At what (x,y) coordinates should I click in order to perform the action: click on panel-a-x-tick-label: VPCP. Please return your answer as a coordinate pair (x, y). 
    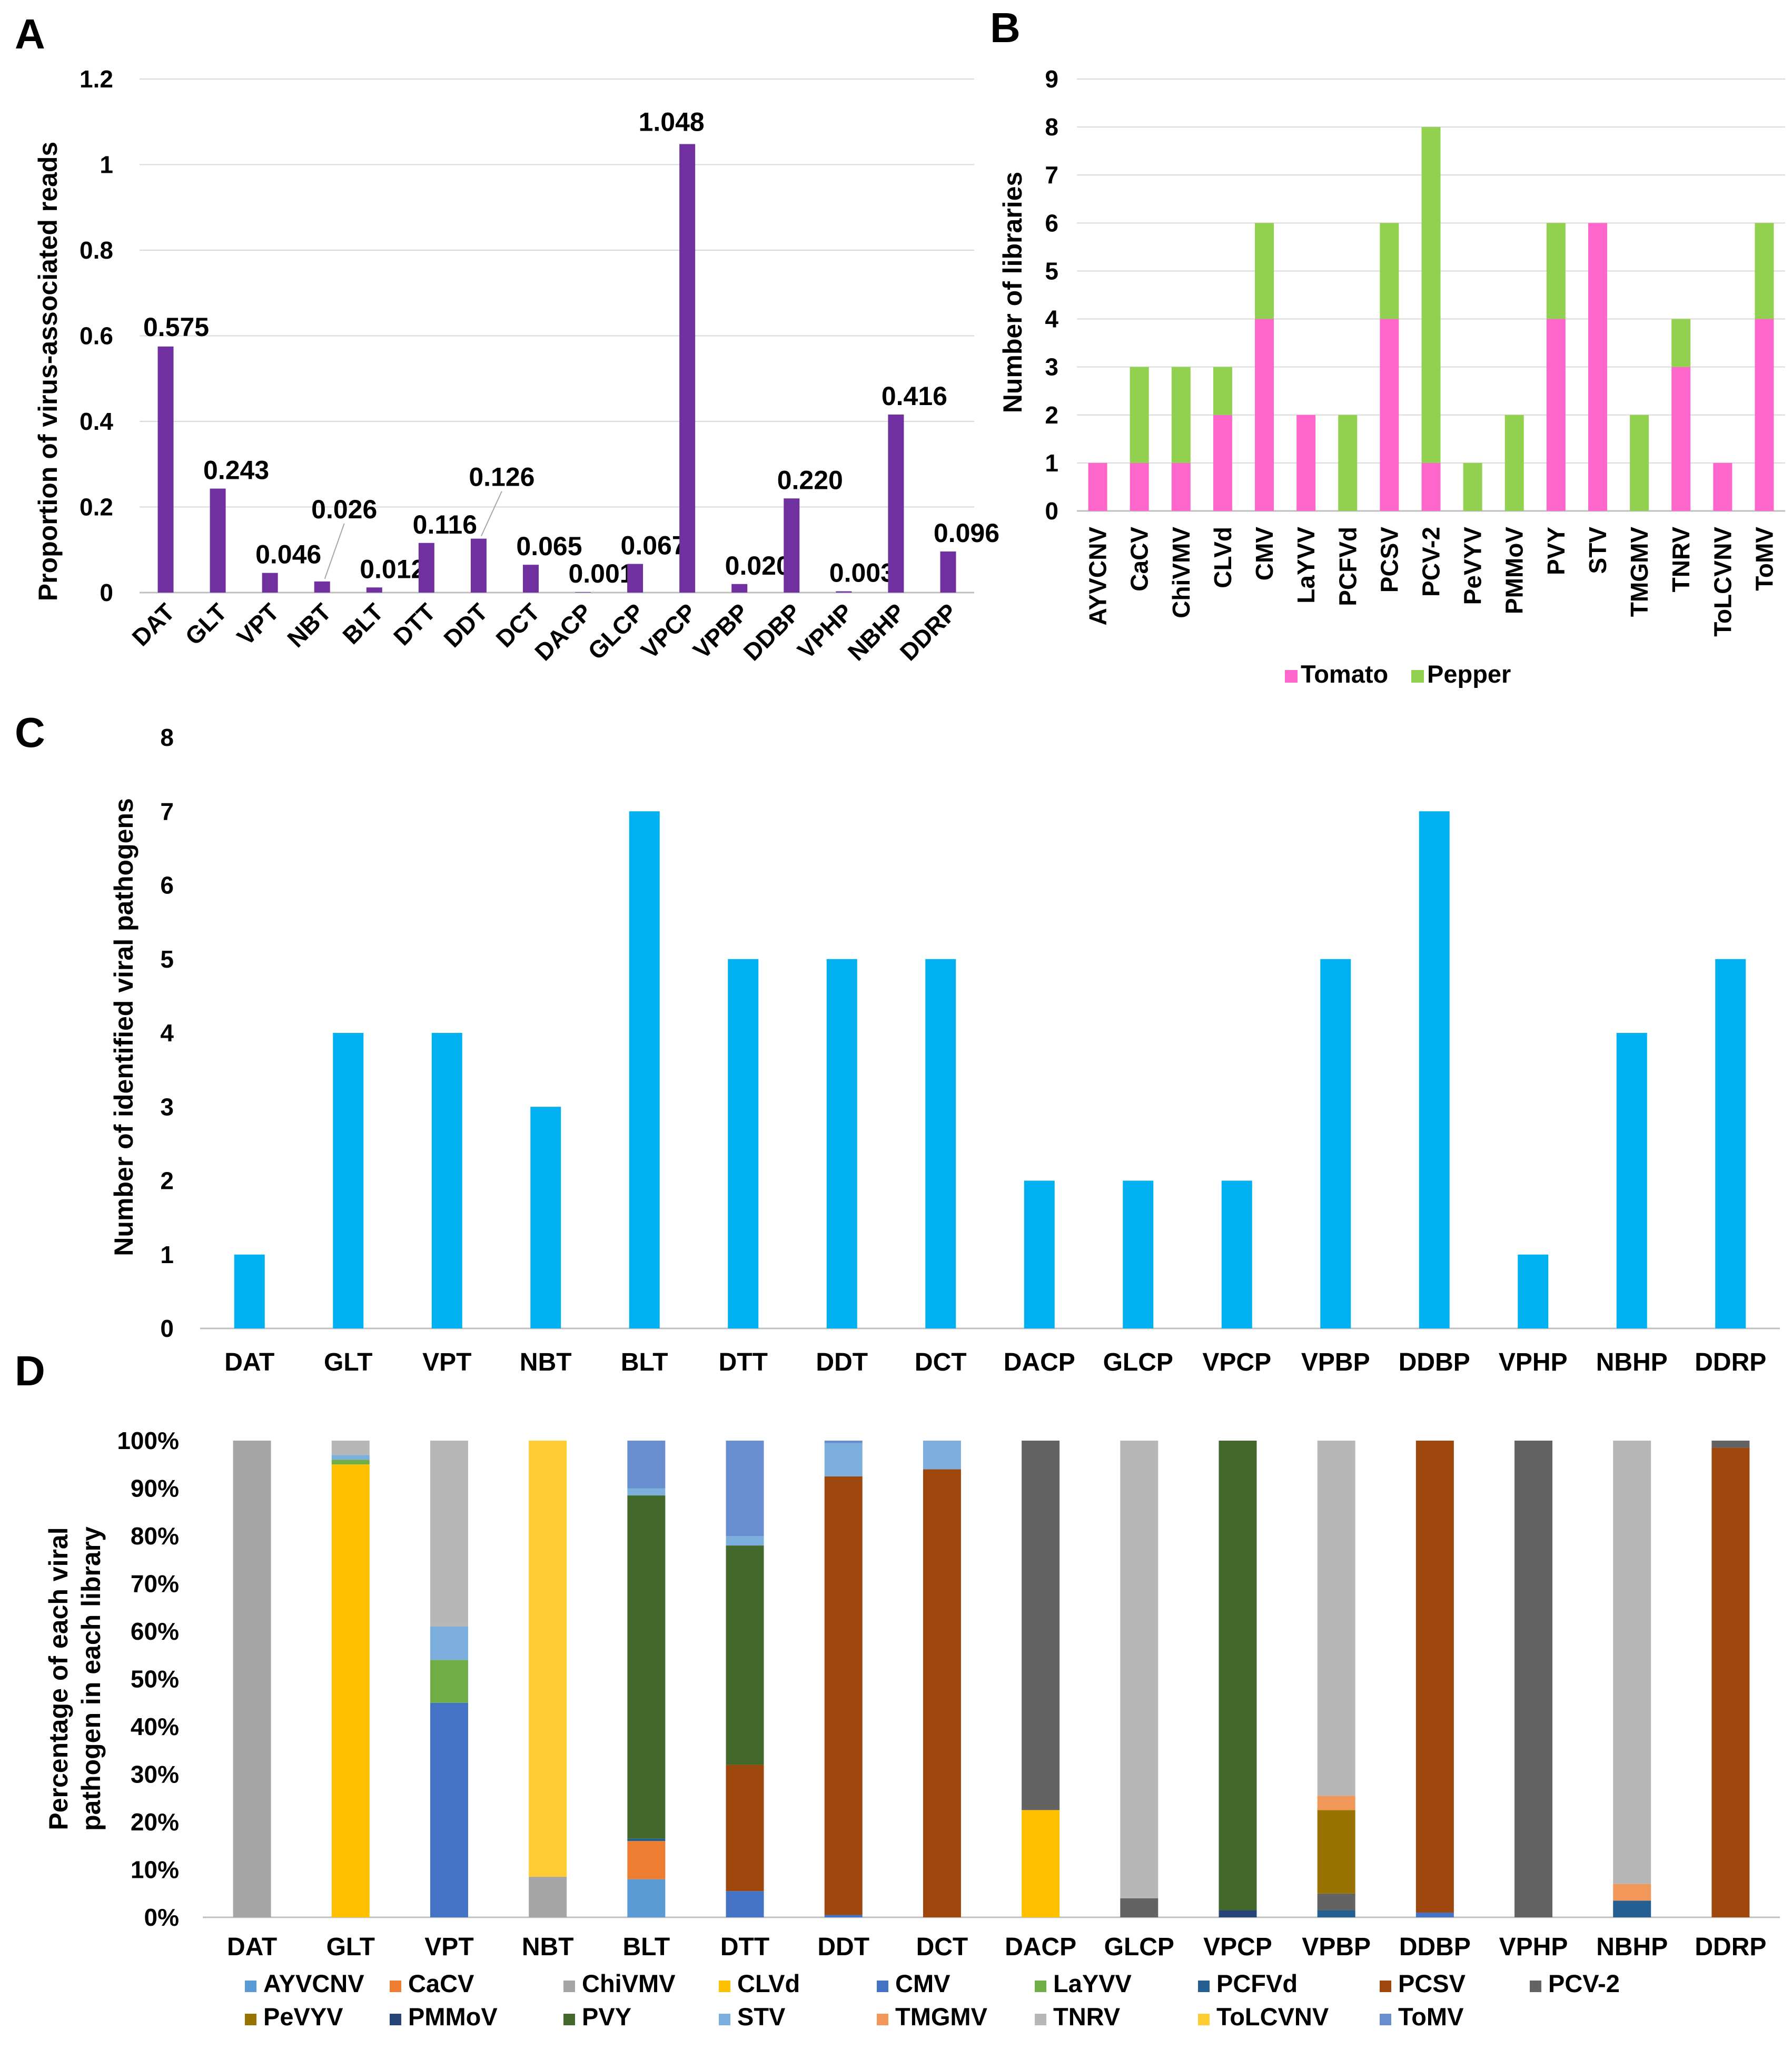
    Looking at the image, I should click on (669, 631).